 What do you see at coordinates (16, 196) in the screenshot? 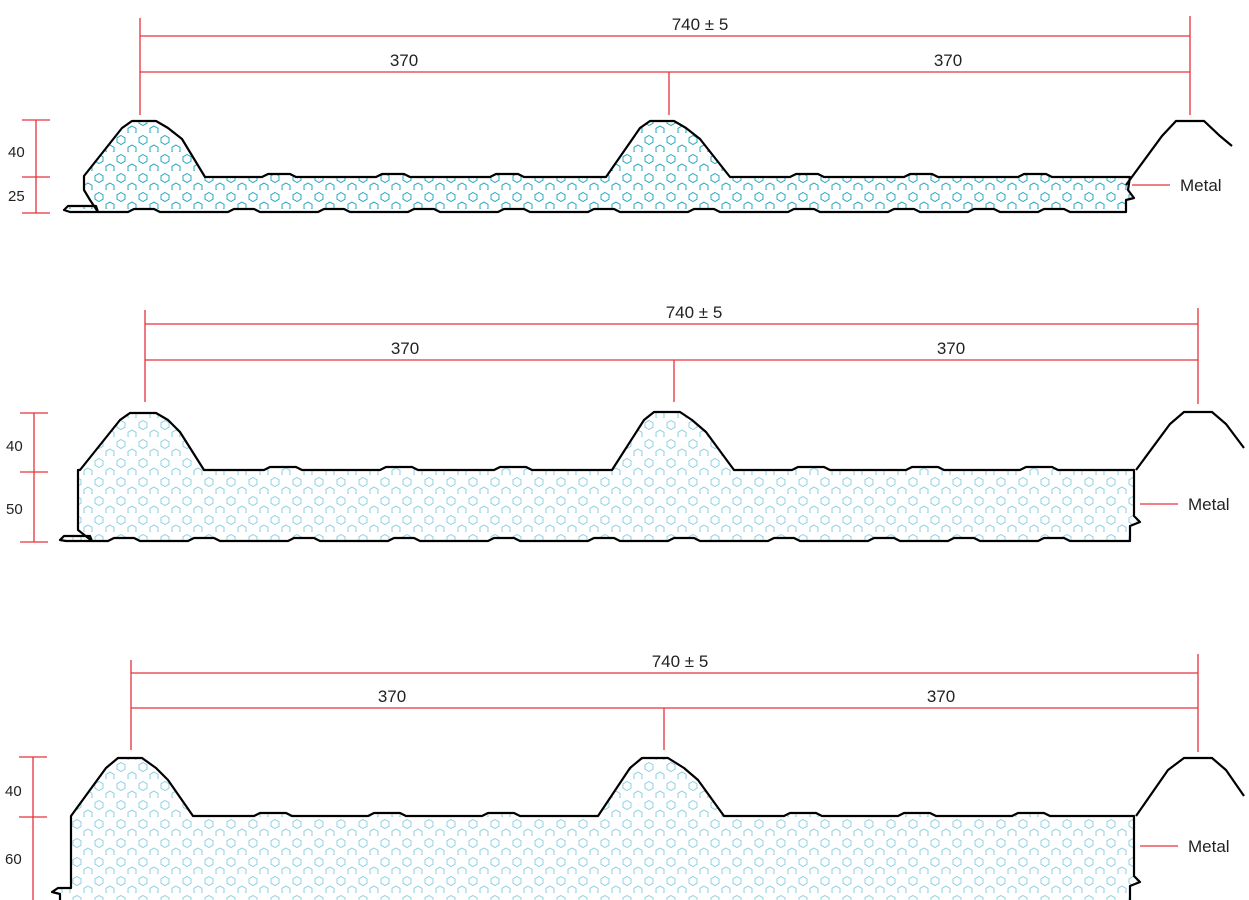
I see `core-thickness-label: 25` at bounding box center [16, 196].